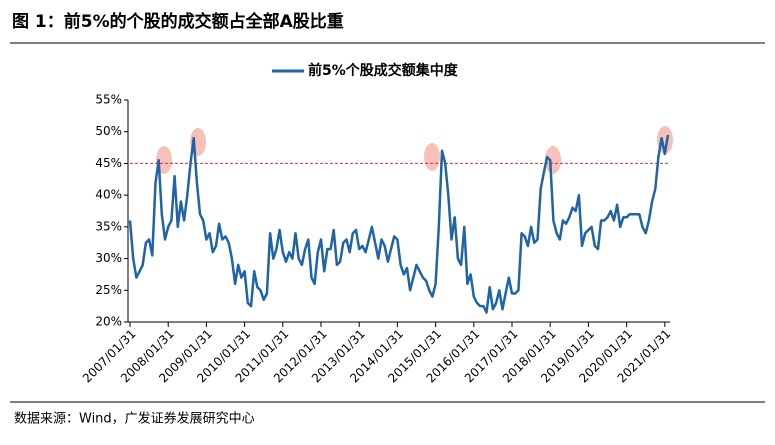 Image resolution: width=775 pixels, height=445 pixels. What do you see at coordinates (108, 163) in the screenshot?
I see `y-tick-label: 45%` at bounding box center [108, 163].